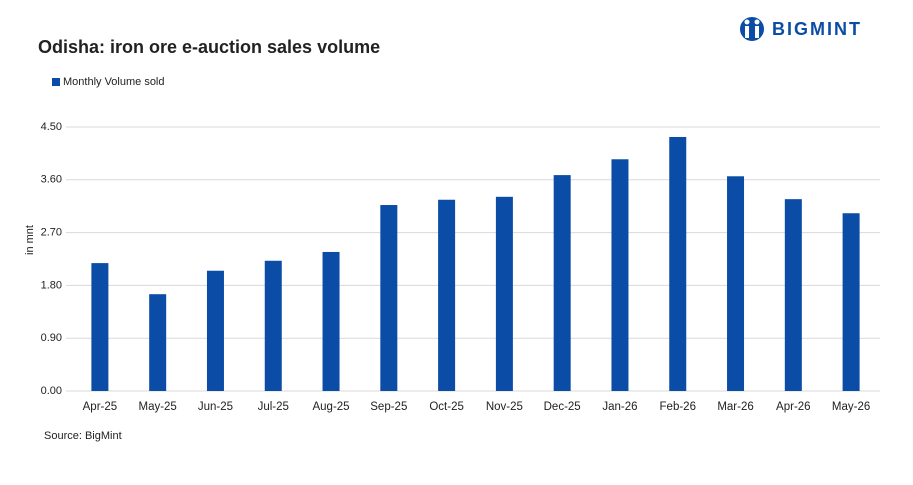 This screenshot has width=913, height=485. I want to click on x-tick-label: Mar-26, so click(735, 407).